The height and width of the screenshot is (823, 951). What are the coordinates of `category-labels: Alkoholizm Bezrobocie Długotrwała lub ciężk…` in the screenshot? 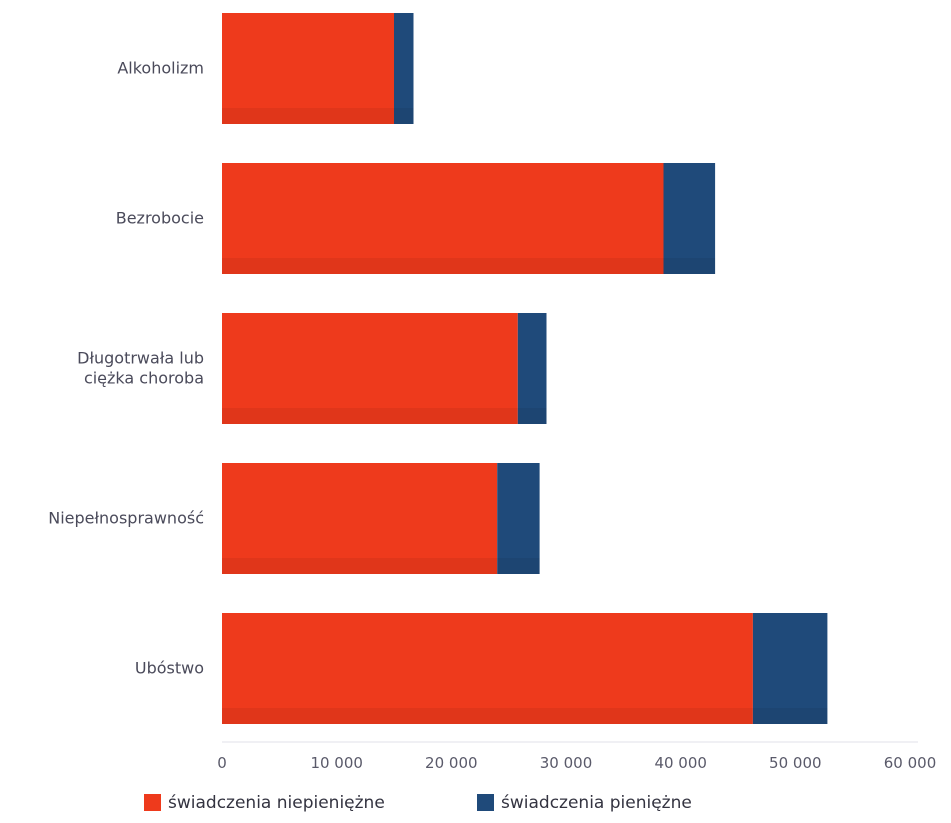 It's located at (126, 368).